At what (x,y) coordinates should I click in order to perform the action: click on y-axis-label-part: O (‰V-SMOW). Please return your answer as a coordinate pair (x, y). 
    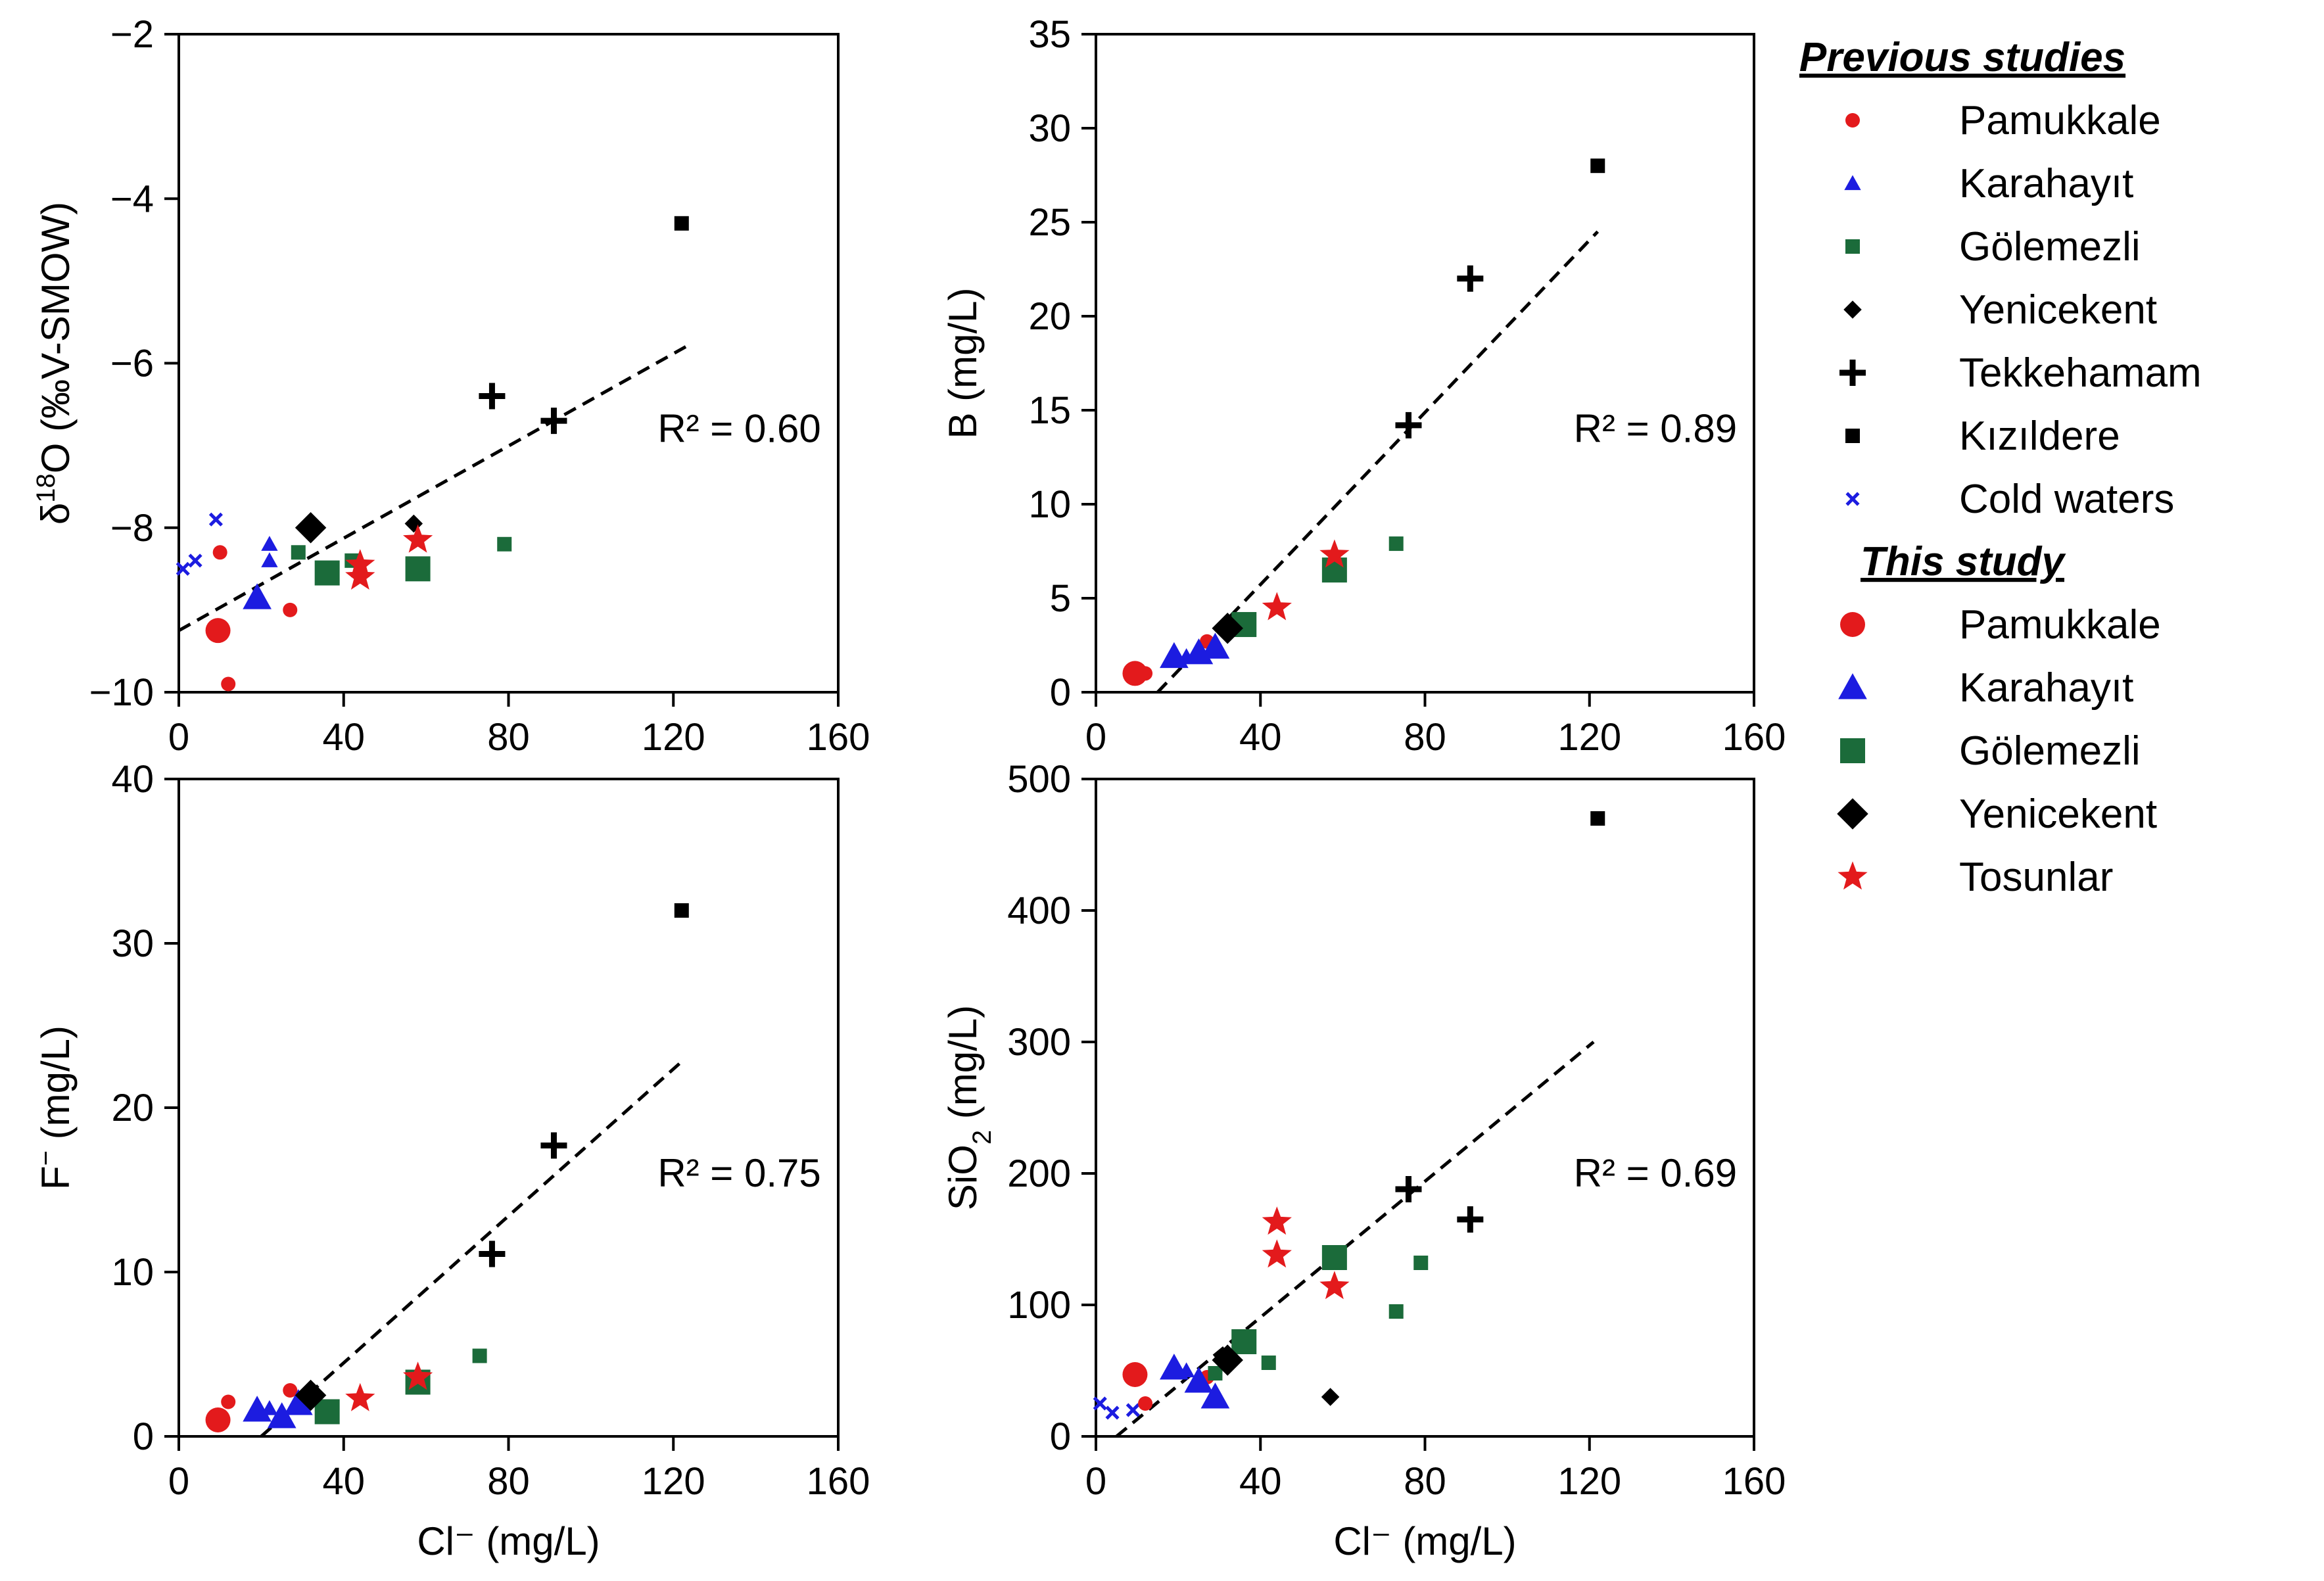
    Looking at the image, I should click on (56, 337).